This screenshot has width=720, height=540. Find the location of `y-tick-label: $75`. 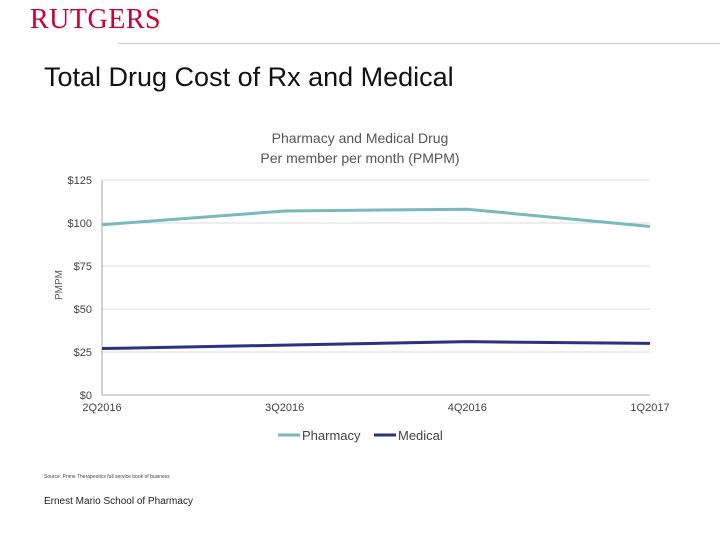

y-tick-label: $75 is located at coordinates (83, 267).